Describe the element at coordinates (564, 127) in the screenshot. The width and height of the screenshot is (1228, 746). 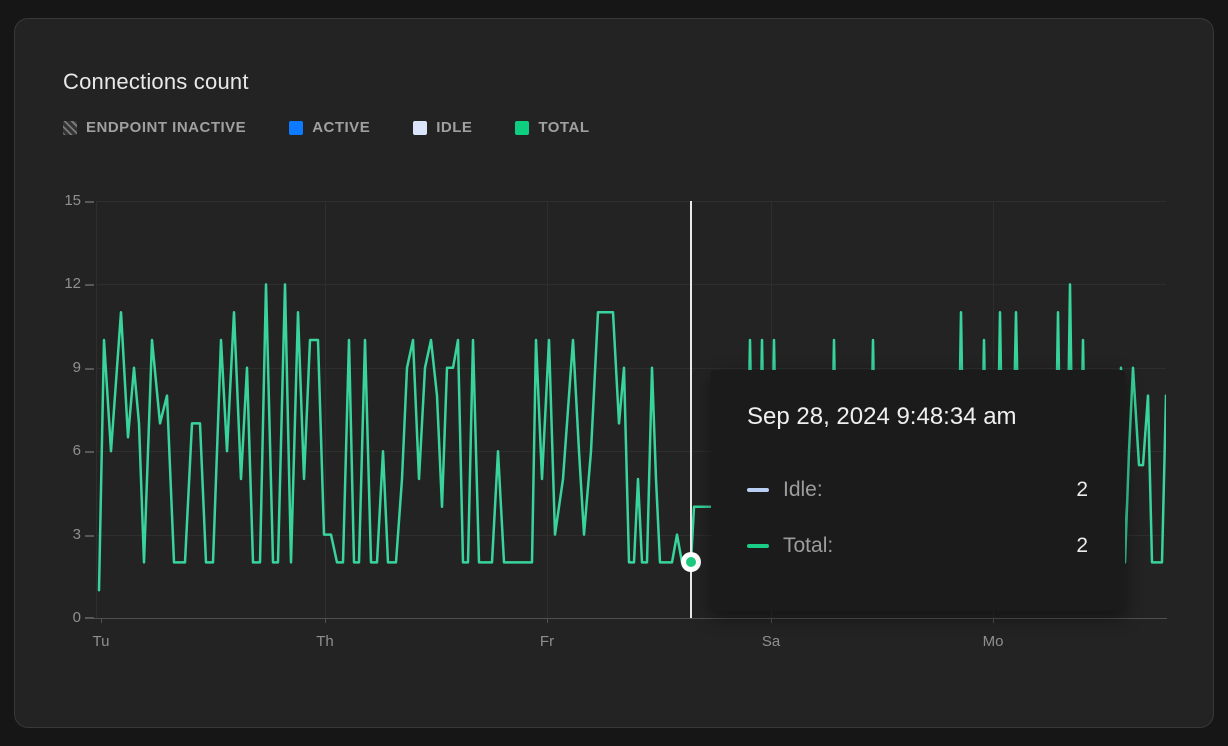
I see `legend-label: TOTAL` at that location.